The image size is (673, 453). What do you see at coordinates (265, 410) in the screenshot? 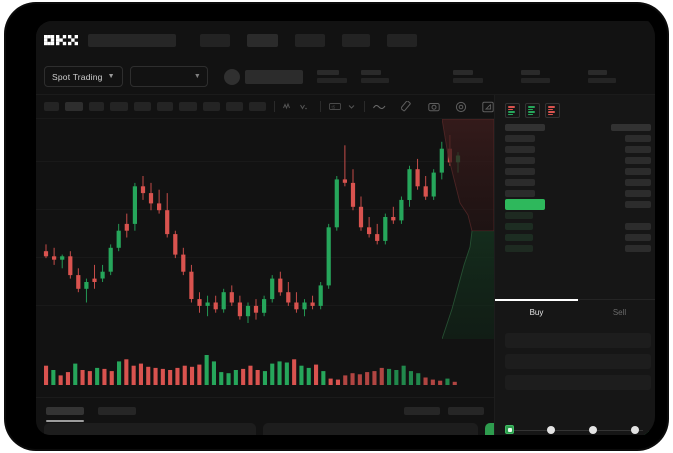
I see `orders-tabs` at bounding box center [265, 410].